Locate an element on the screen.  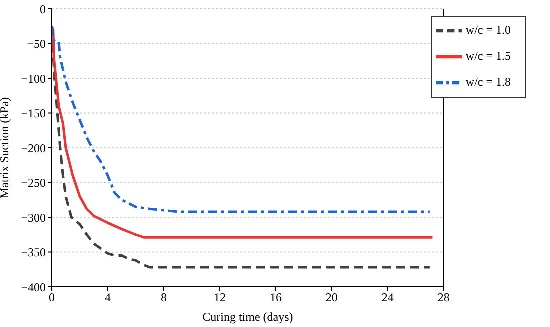
y-tick-label: −50 is located at coordinates (36, 44).